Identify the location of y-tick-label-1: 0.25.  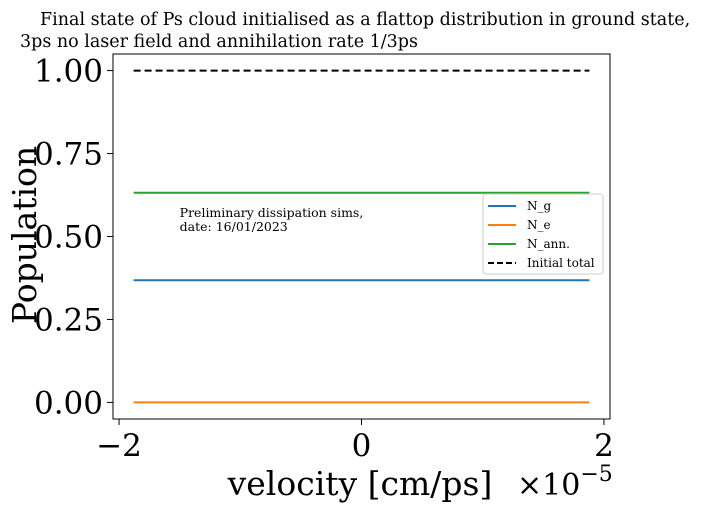
(68, 320).